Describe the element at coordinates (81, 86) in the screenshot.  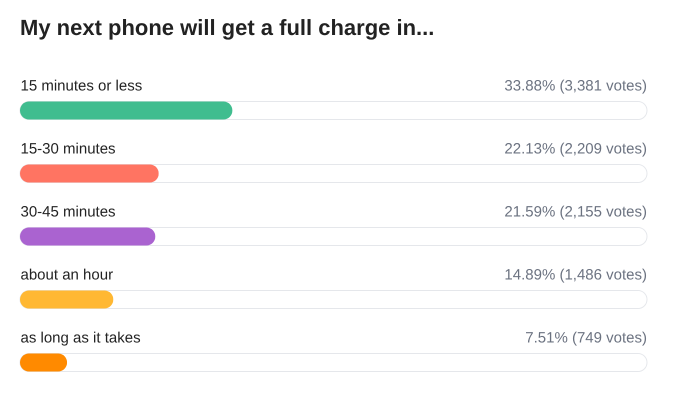
I see `y-tick-label: 15 minutes or less` at that location.